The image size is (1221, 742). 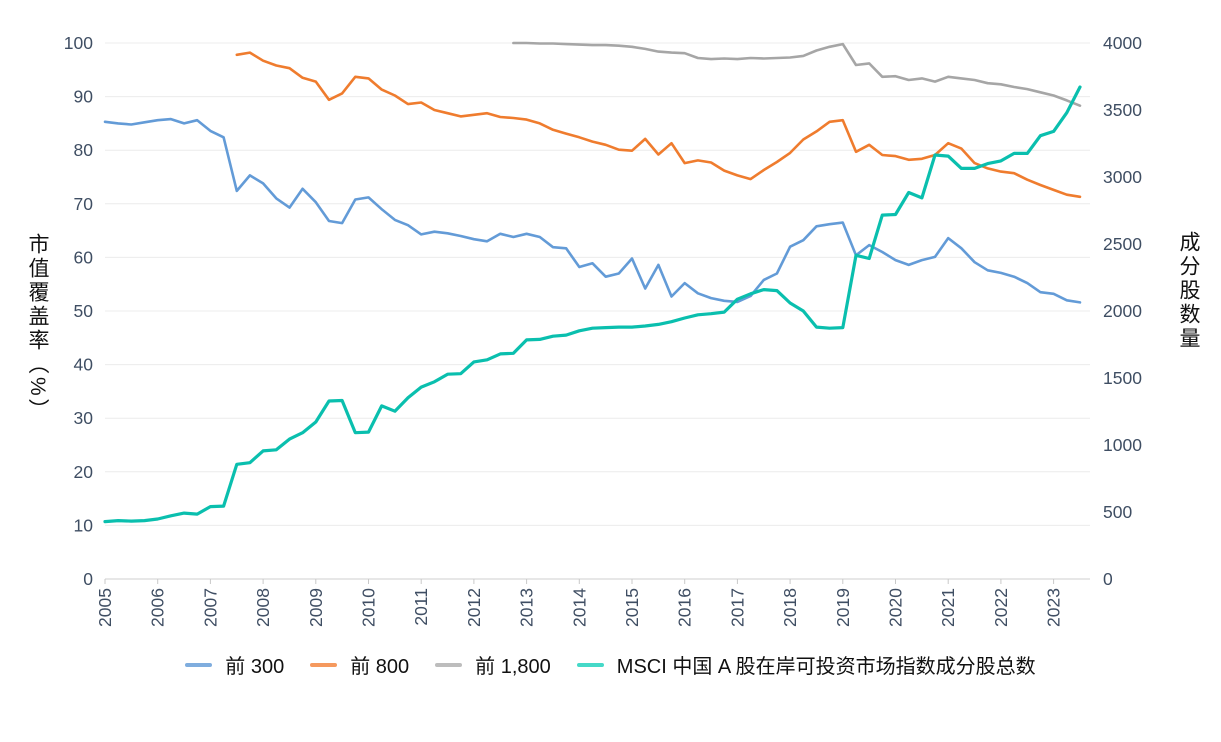 What do you see at coordinates (158, 607) in the screenshot?
I see `x-tick-label: 2006` at bounding box center [158, 607].